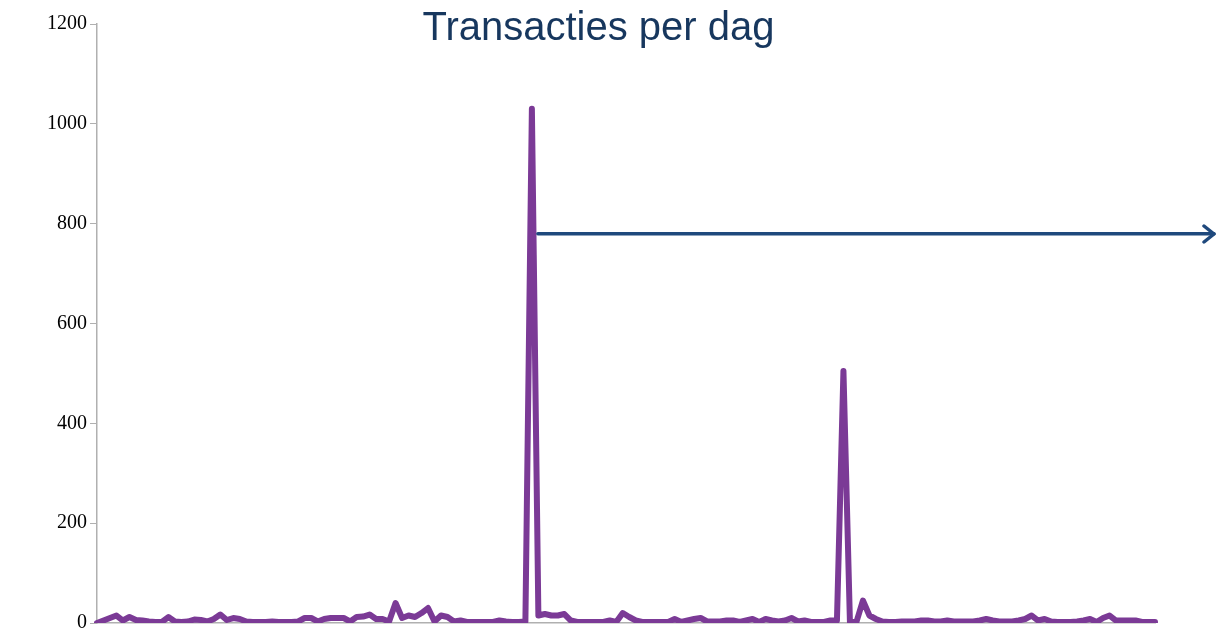 This screenshot has width=1217, height=638. Describe the element at coordinates (598, 26) in the screenshot. I see `chart-title: Transacties per dag` at that location.